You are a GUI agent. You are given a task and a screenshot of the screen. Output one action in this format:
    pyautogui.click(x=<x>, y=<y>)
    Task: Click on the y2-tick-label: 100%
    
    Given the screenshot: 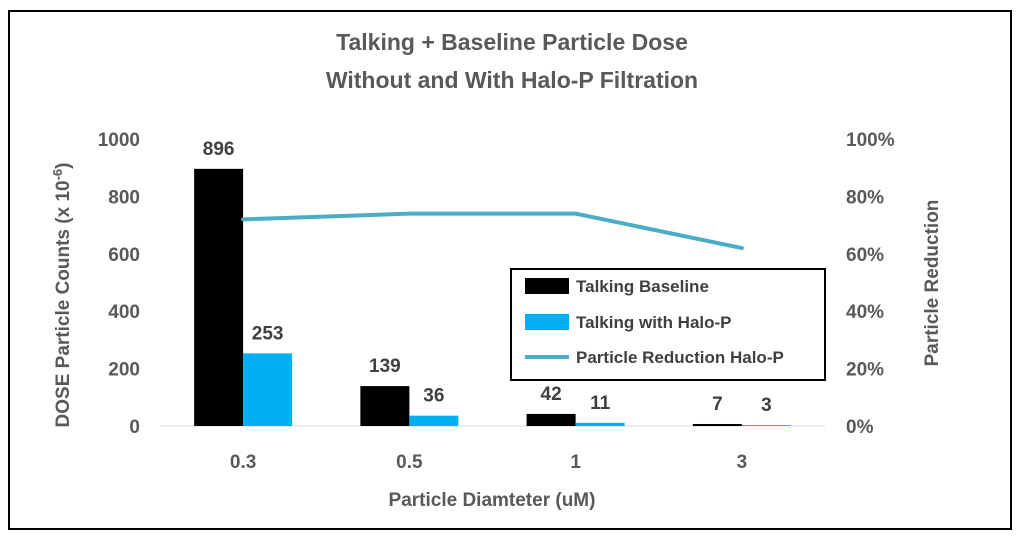 What is the action you would take?
    pyautogui.click(x=870, y=140)
    